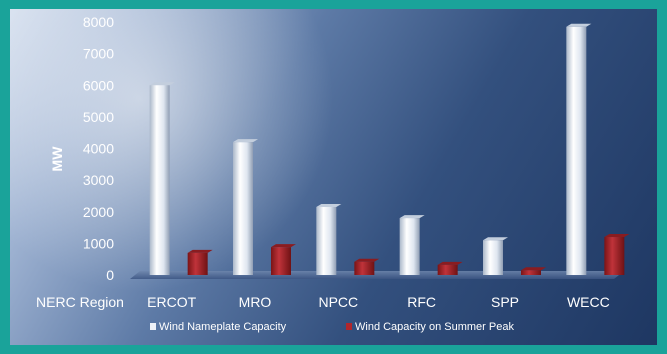 The image size is (667, 354). What do you see at coordinates (98, 149) in the screenshot?
I see `y-tick-label: 4000` at bounding box center [98, 149].